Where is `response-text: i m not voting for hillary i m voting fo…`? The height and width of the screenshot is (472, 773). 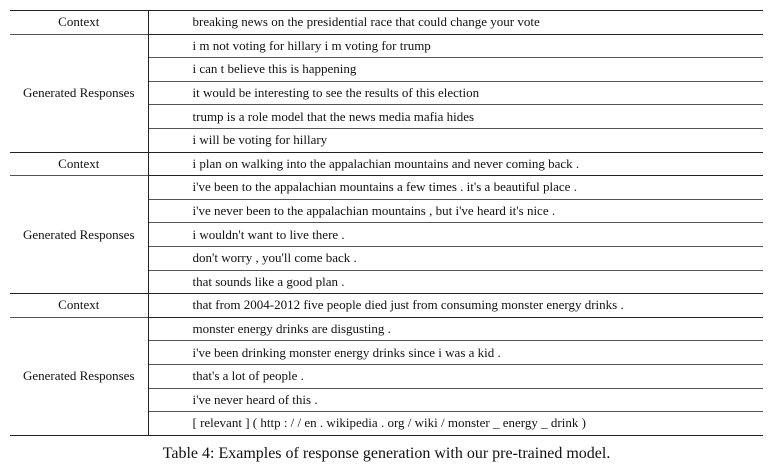
response-text: i m not voting for hillary i m voting fo… is located at coordinates (455, 45).